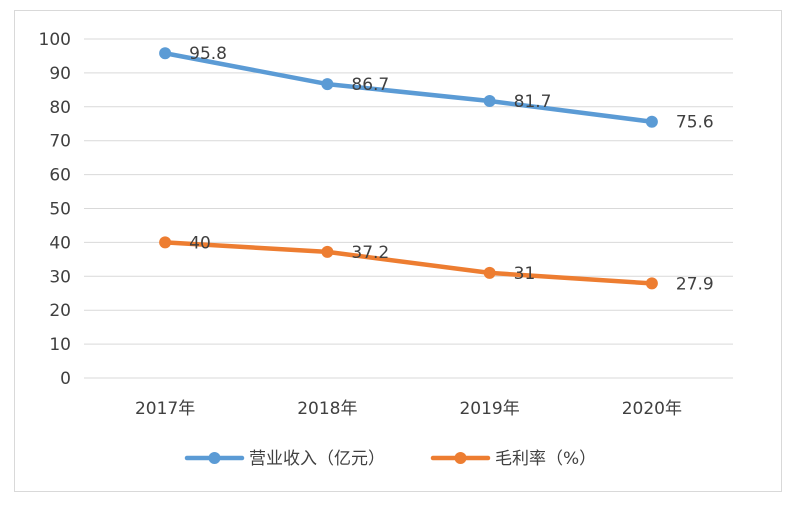 The height and width of the screenshot is (507, 800). What do you see at coordinates (545, 459) in the screenshot?
I see `legend-label: 毛利率（%）` at bounding box center [545, 459].